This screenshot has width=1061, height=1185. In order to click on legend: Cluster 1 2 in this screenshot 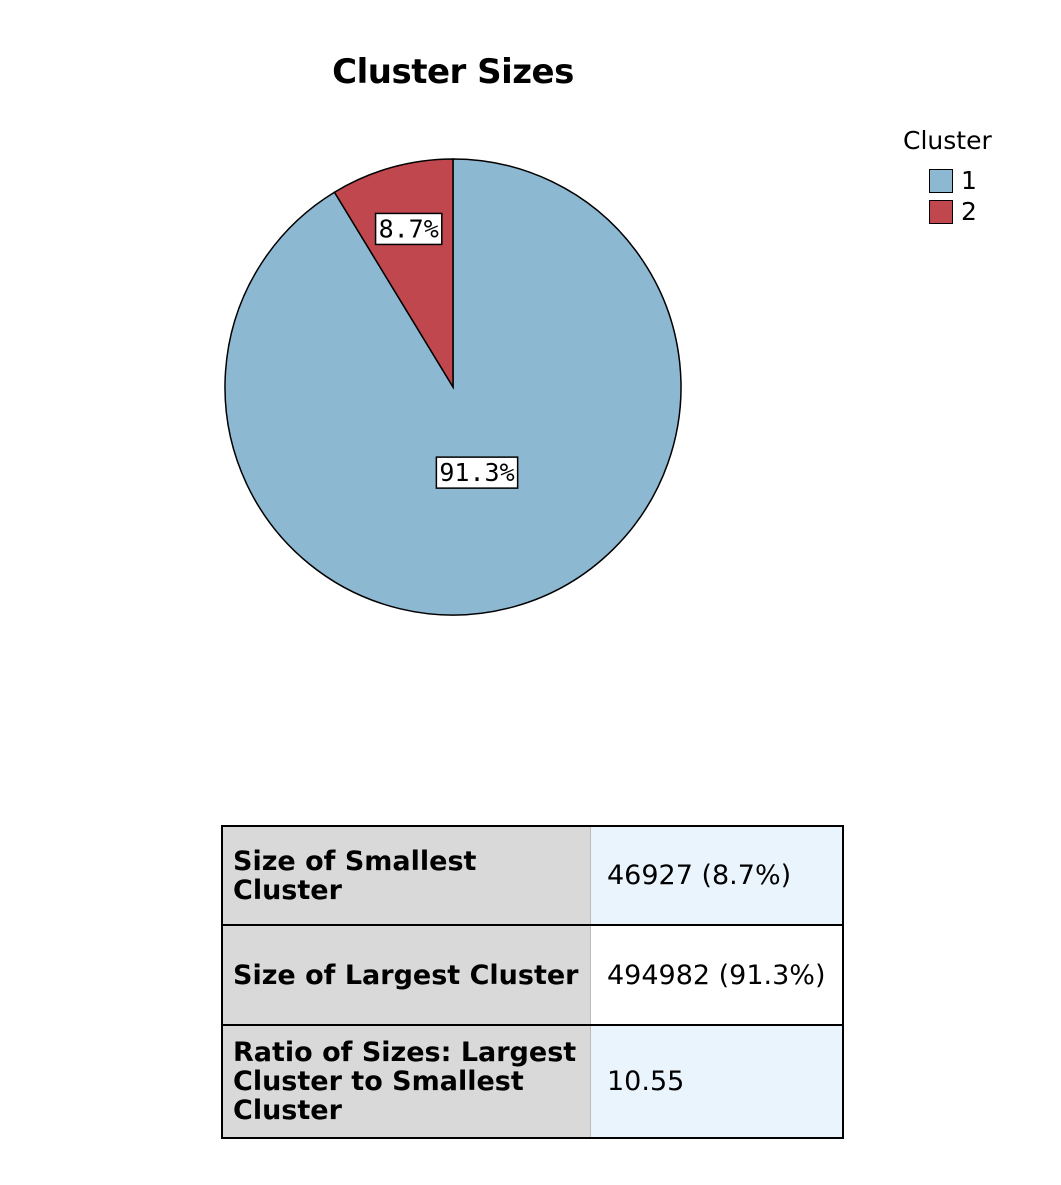, I will do `click(960, 176)`.